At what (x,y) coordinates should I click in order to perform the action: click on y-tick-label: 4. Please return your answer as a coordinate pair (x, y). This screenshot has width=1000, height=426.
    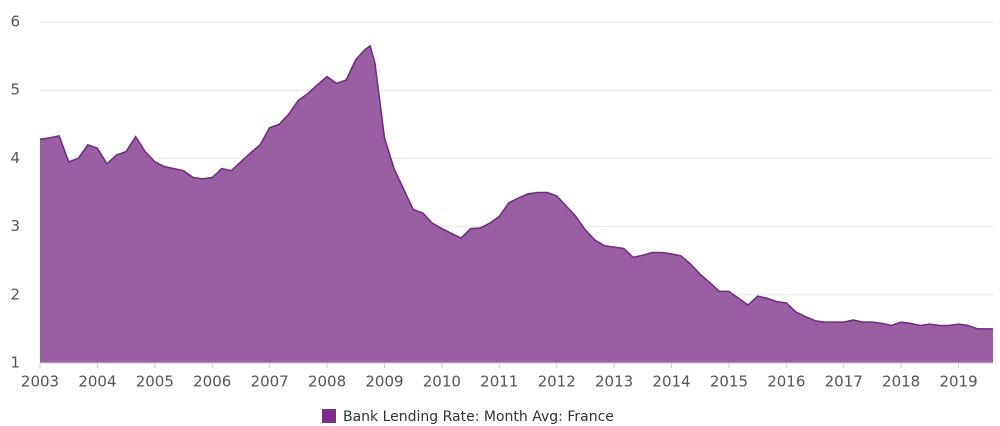
    Looking at the image, I should click on (15, 158).